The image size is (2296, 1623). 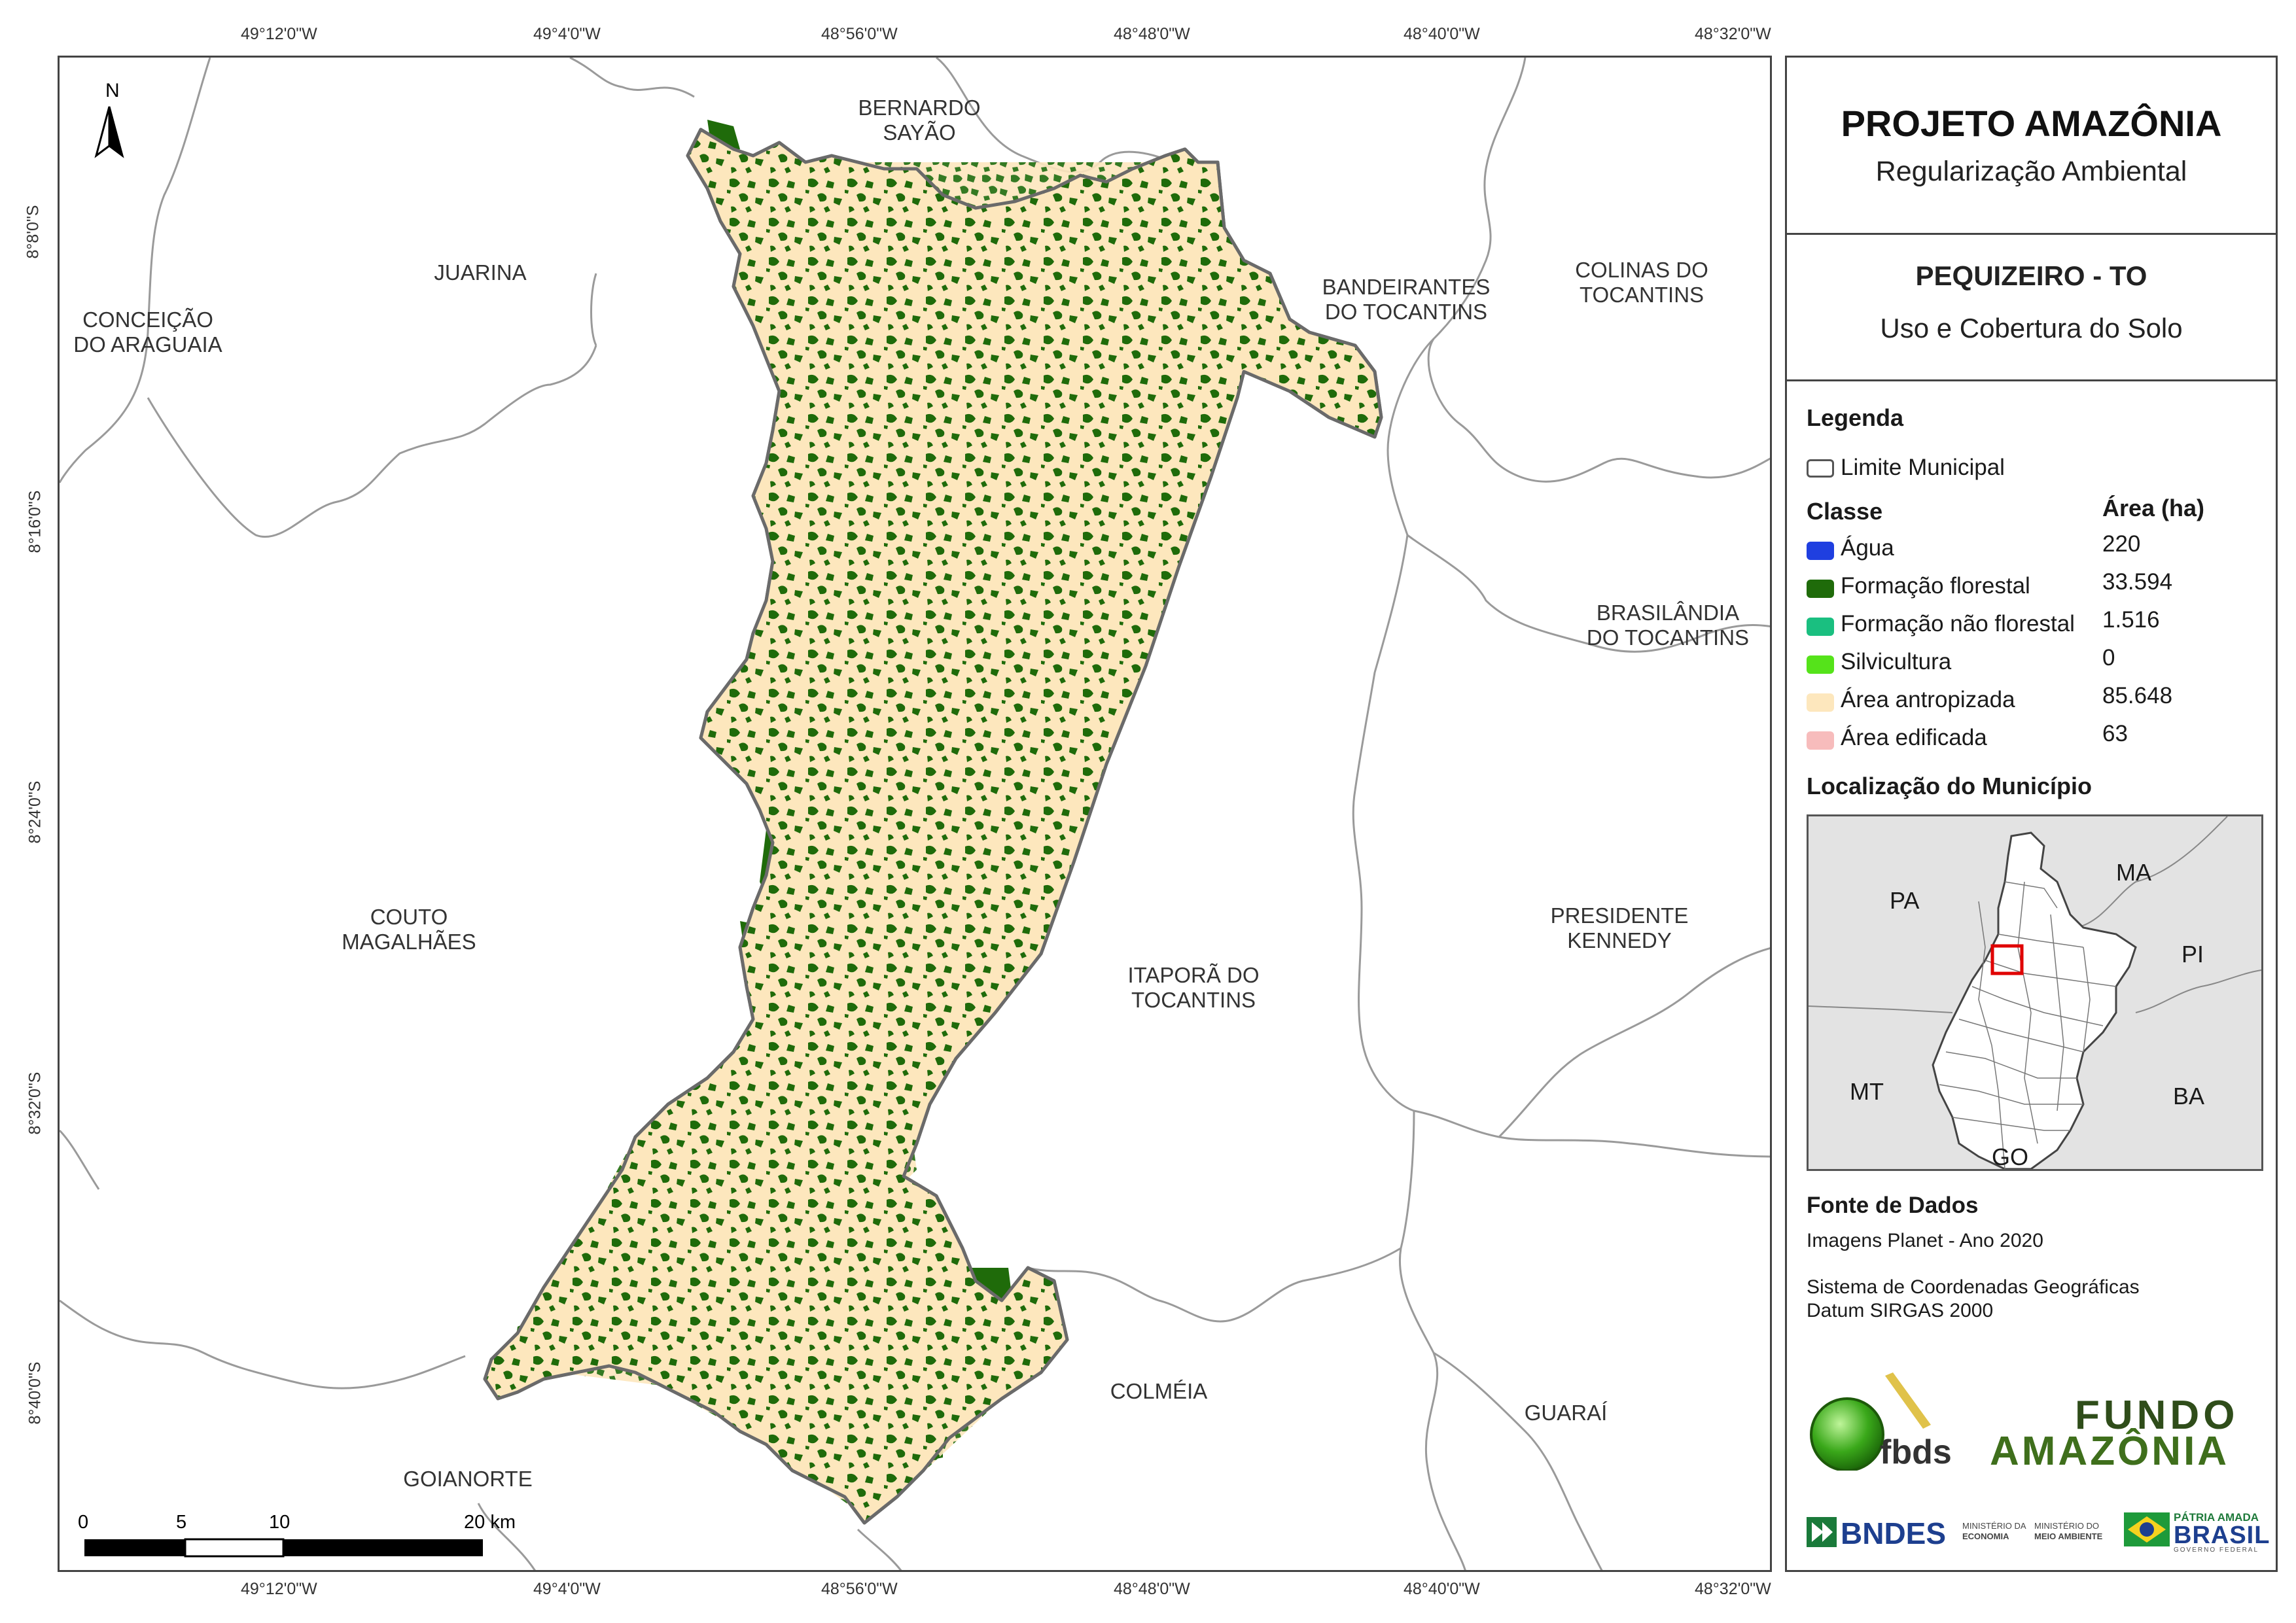 I want to click on amazonia-logo-text: AMAZÔNIA, so click(x=2110, y=1452).